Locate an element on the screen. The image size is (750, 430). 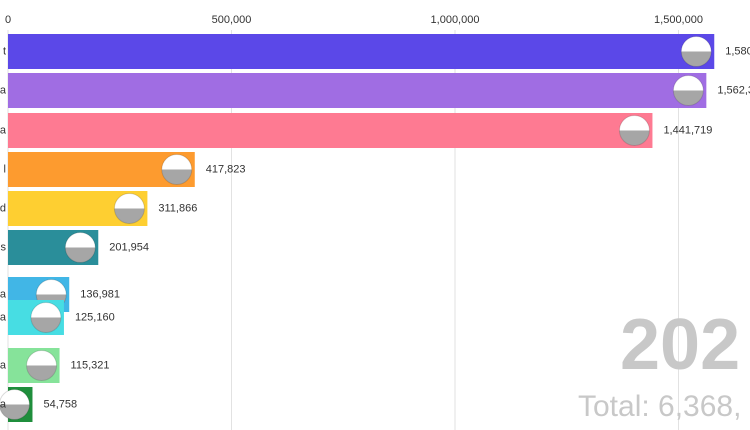
value-label: 1,441,719 is located at coordinates (687, 130).